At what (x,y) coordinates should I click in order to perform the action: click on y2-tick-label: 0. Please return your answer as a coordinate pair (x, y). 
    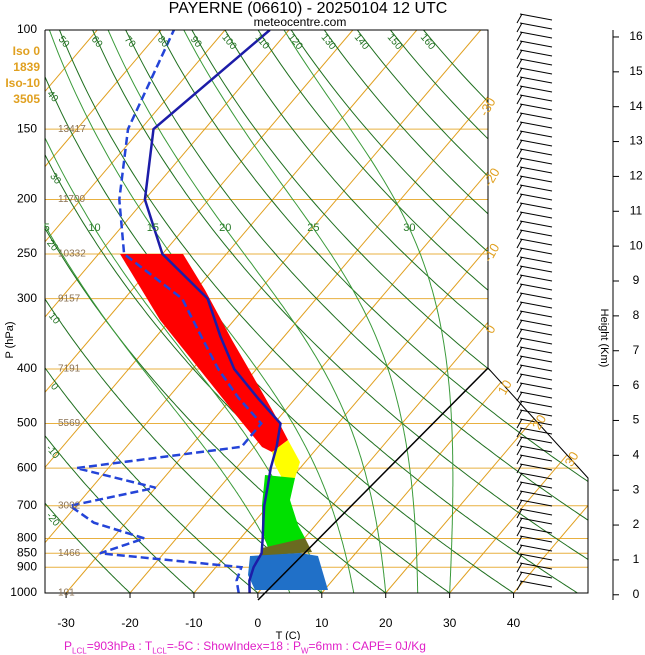
    Looking at the image, I should click on (636, 594).